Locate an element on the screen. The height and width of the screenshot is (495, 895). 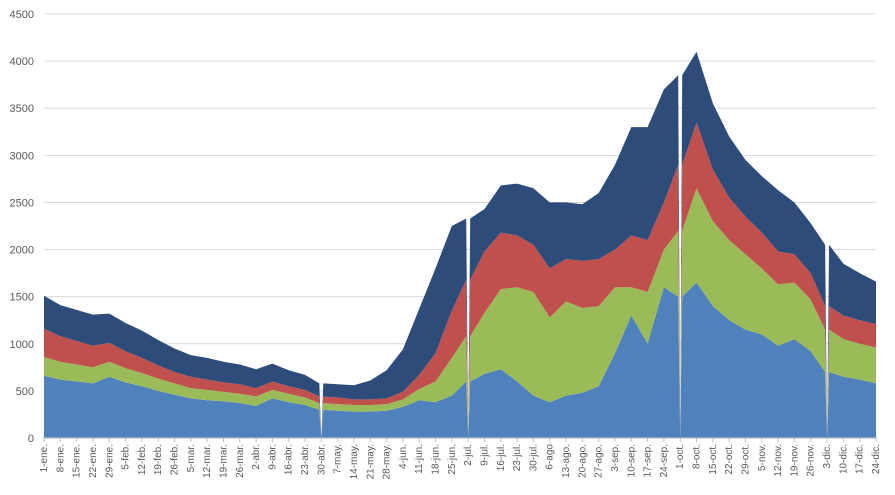
x-tick-label-28: 16-jul. is located at coordinates (501, 457).